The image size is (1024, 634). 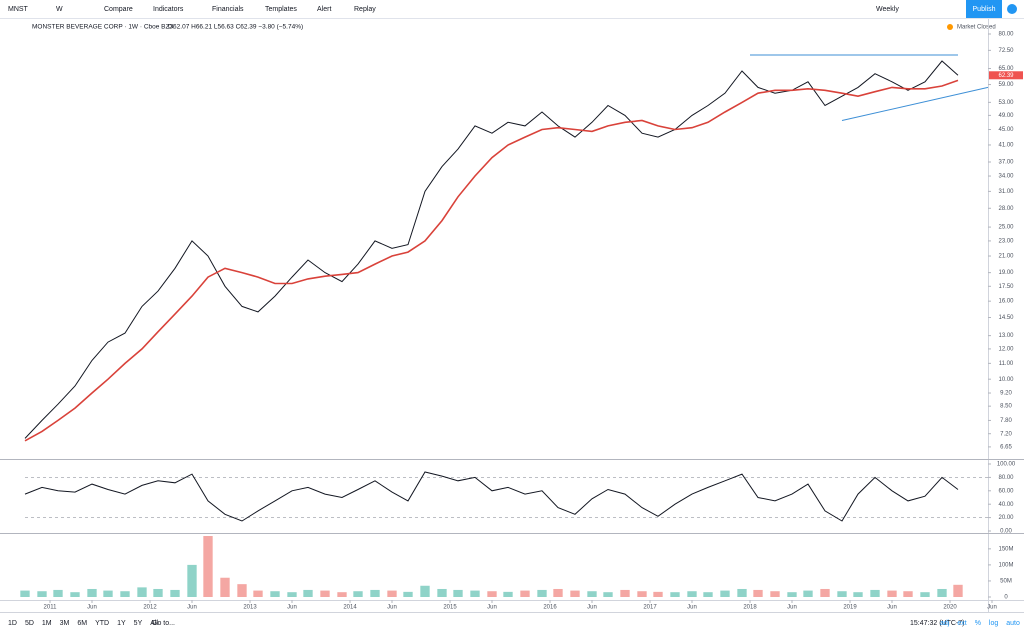 What do you see at coordinates (961, 623) in the screenshot?
I see `axis-option: ext` at bounding box center [961, 623].